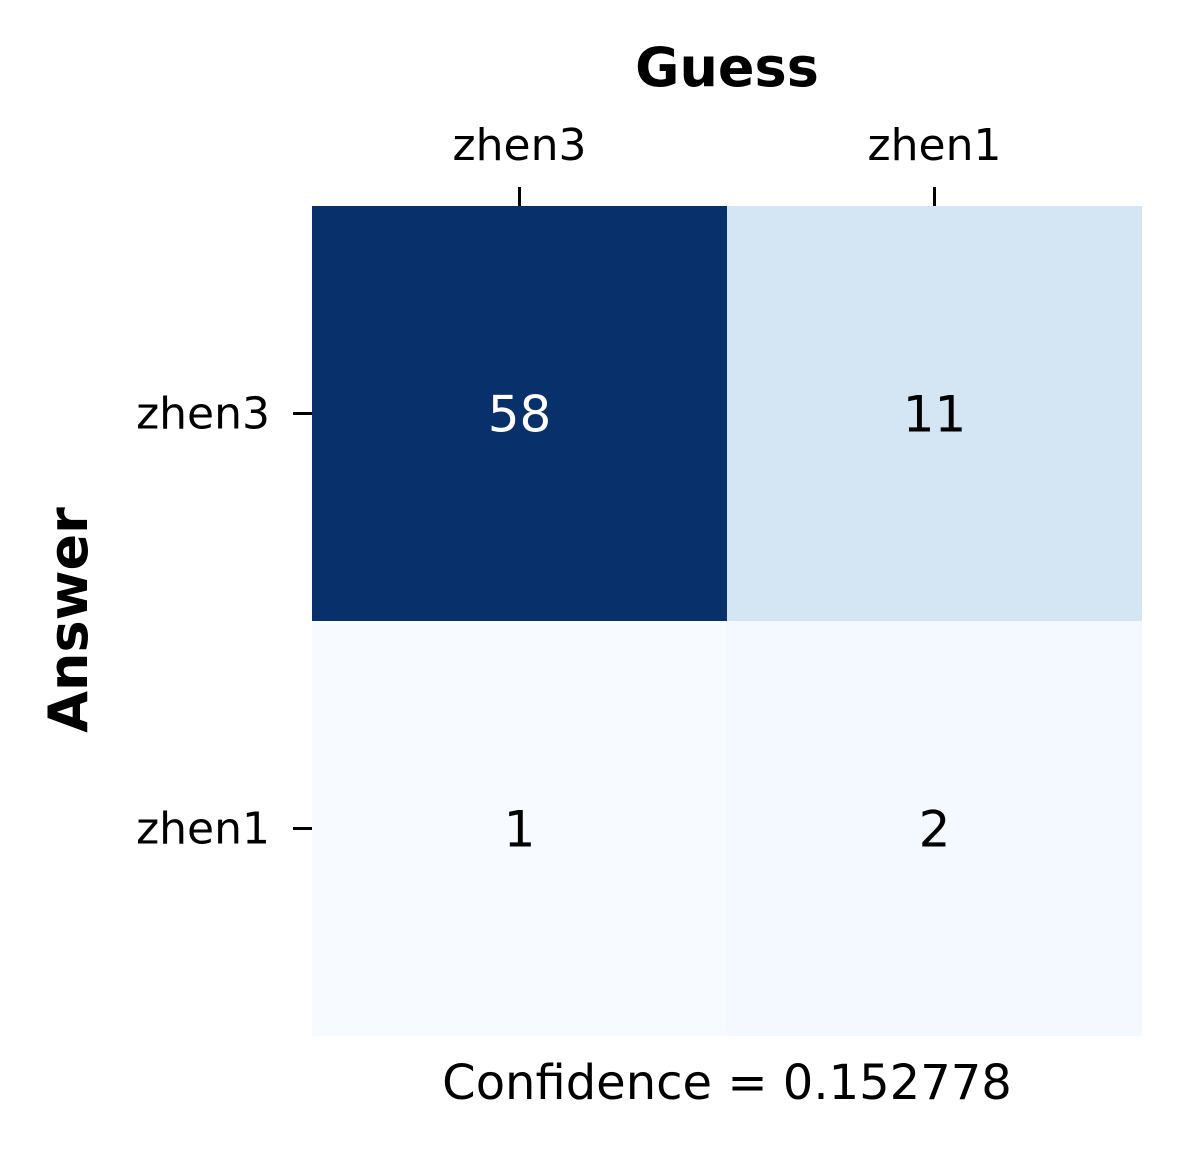  I want to click on cell-value-label-r1-c1: 2, so click(935, 830).